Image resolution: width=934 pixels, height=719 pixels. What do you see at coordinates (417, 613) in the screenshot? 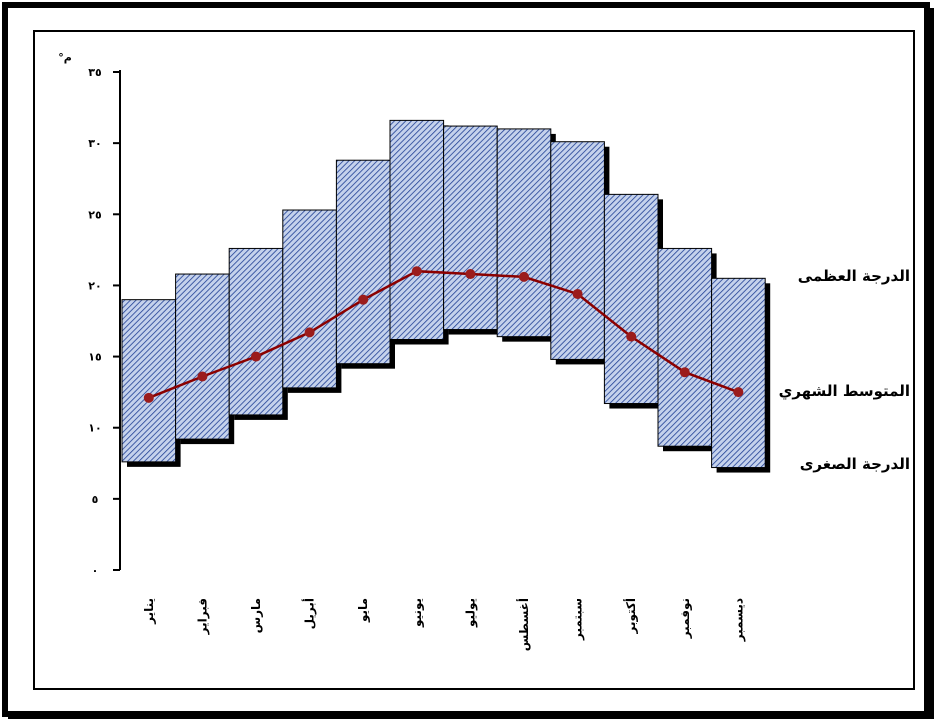
I see `month-label: يونيو` at bounding box center [417, 613].